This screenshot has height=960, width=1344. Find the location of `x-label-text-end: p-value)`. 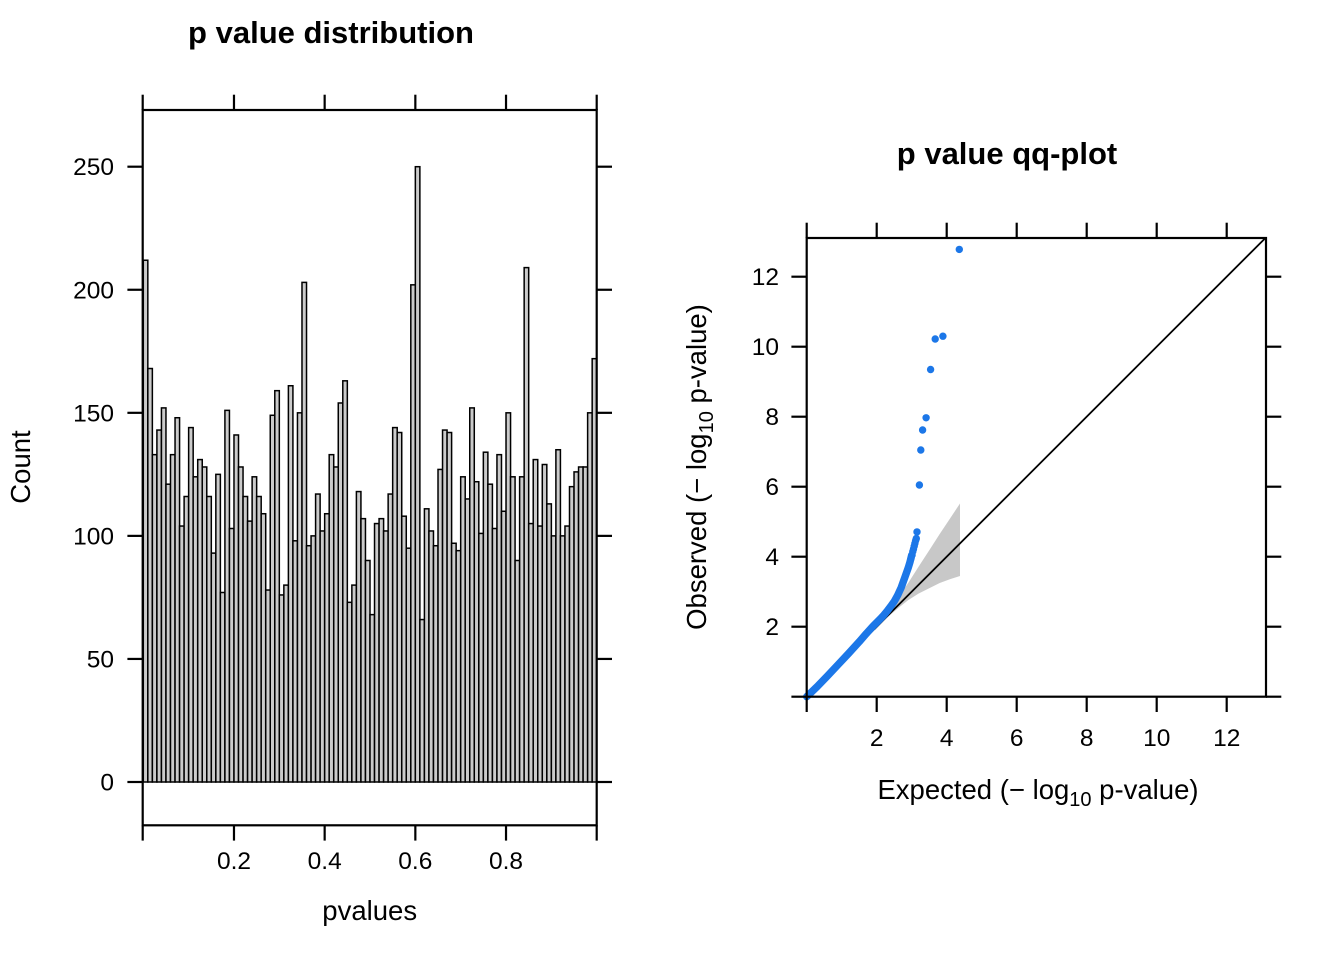

x-label-text-end: p-value) is located at coordinates (1145, 789).